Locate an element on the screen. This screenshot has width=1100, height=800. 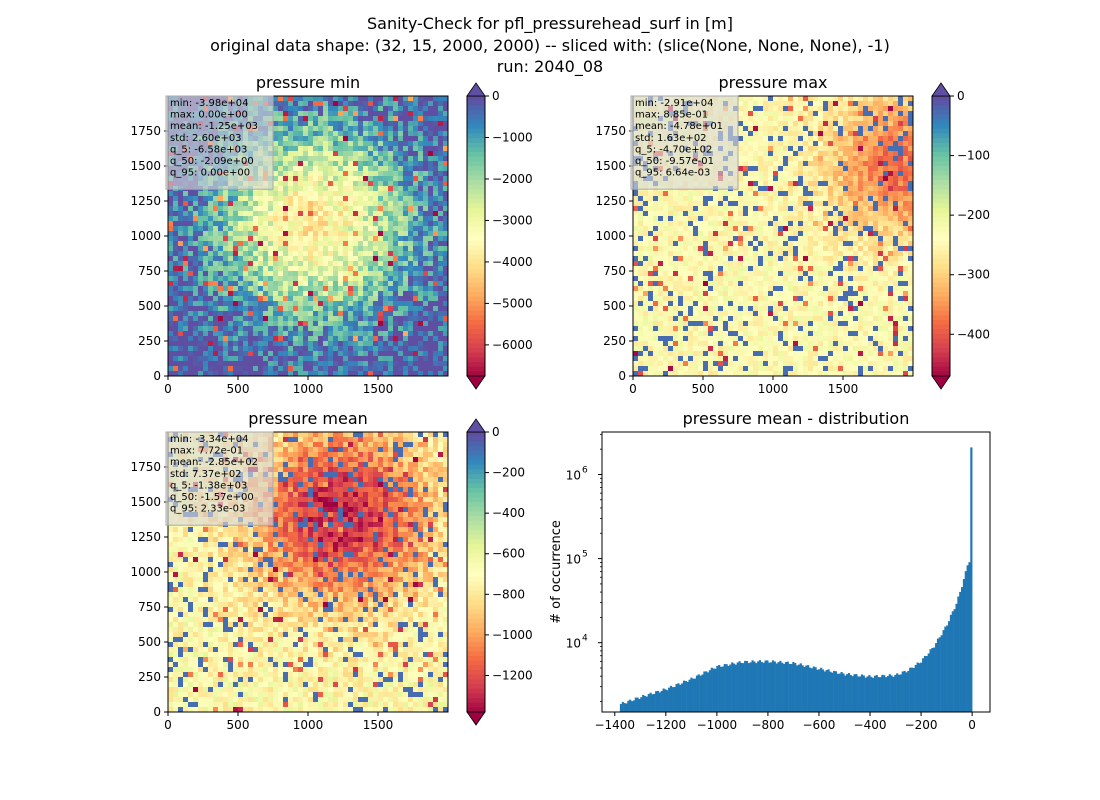
y-tick-label: 0 is located at coordinates (157, 712).